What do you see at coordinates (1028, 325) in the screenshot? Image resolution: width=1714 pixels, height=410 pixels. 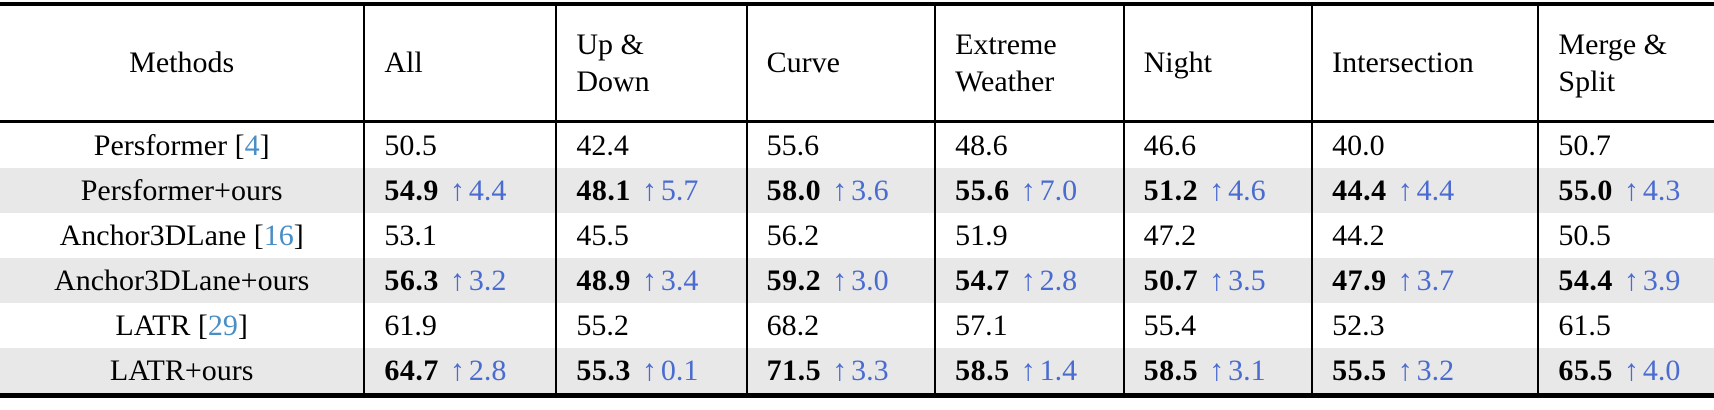 I see `cell-extreme-weather: 57.1` at bounding box center [1028, 325].